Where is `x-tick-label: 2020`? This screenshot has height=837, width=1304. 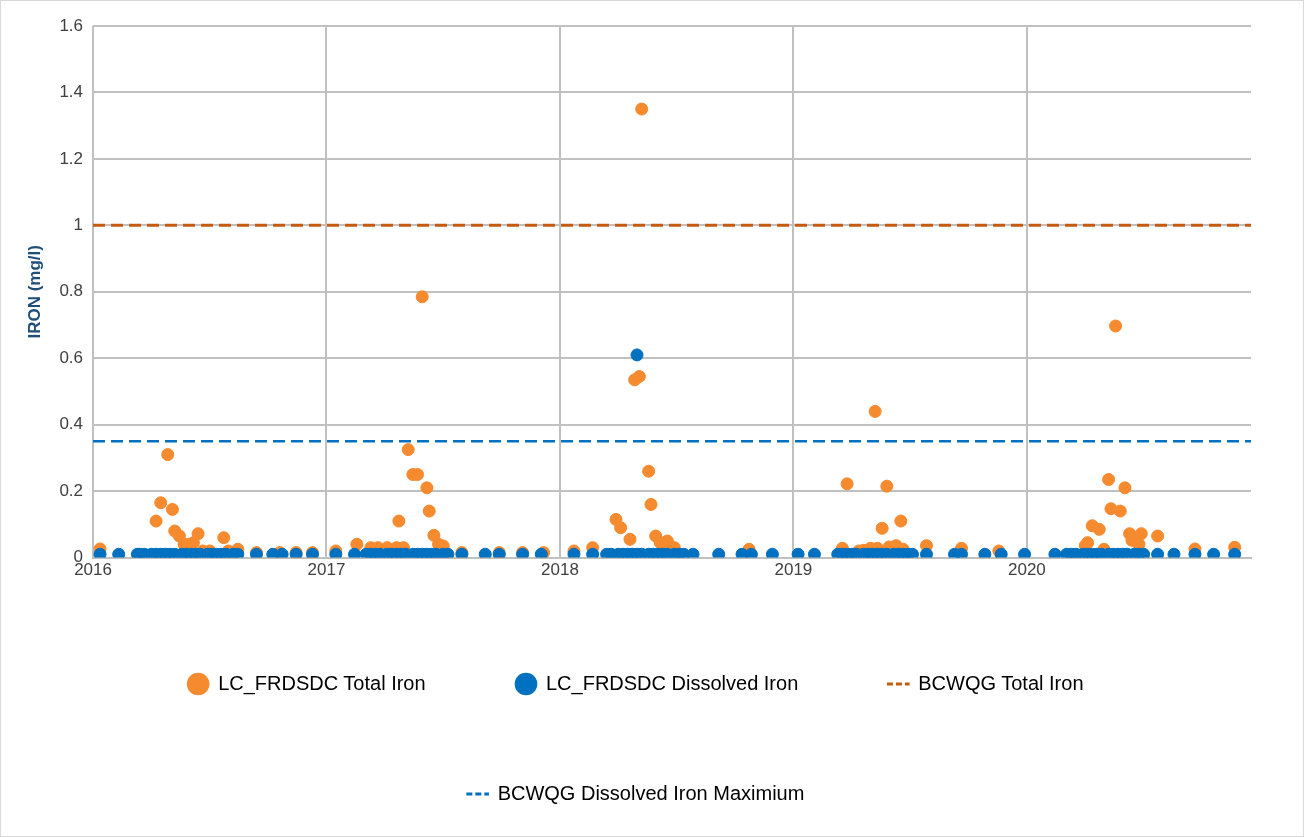 x-tick-label: 2020 is located at coordinates (1026, 570).